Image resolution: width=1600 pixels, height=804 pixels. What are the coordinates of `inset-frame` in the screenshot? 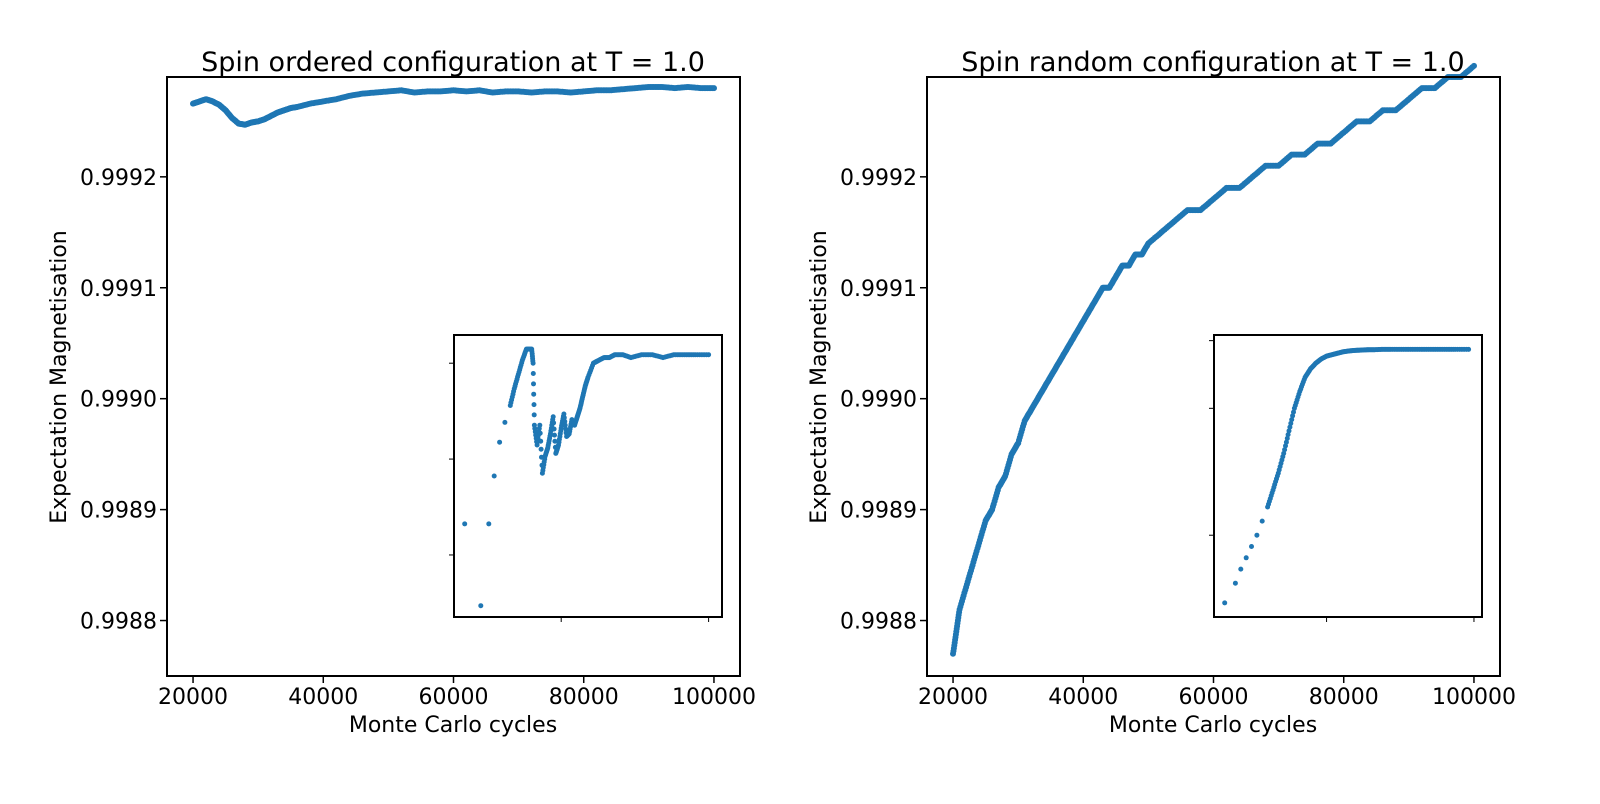 It's located at (1348, 476).